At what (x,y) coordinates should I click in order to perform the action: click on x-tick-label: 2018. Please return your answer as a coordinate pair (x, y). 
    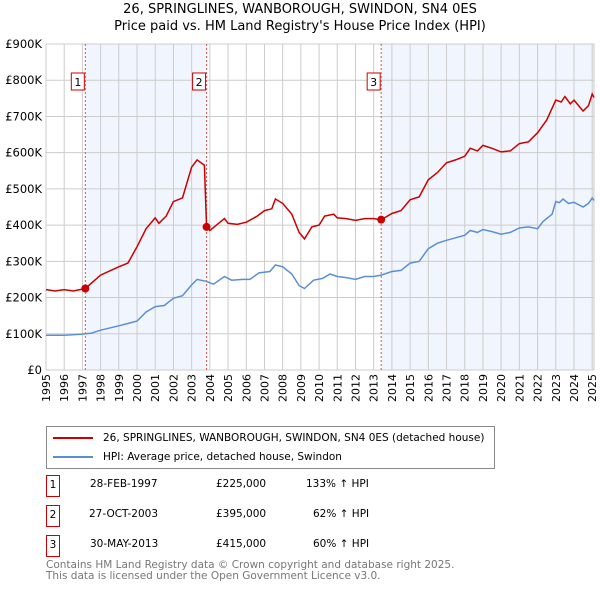
    Looking at the image, I should click on (465, 388).